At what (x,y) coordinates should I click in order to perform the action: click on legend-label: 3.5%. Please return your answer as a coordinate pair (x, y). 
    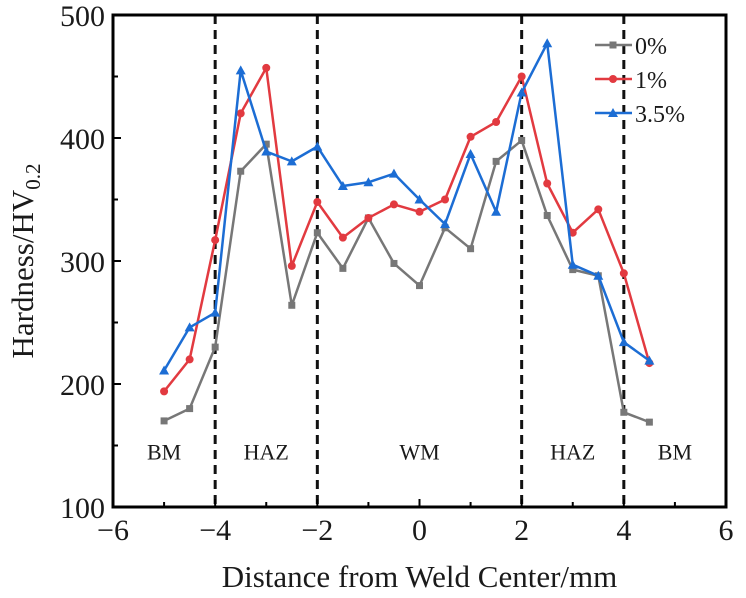
    Looking at the image, I should click on (660, 115).